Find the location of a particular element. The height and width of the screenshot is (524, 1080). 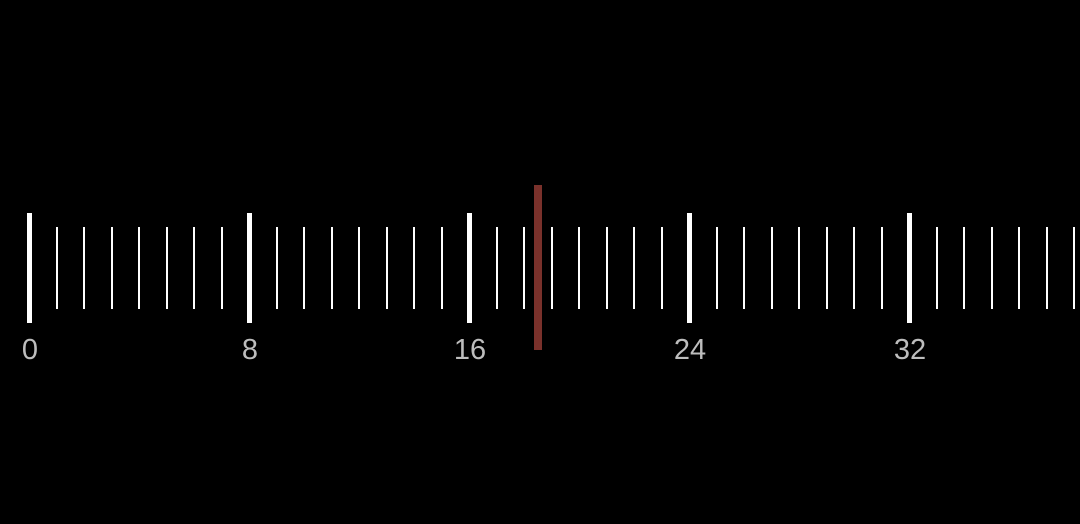

tick-label: 16 is located at coordinates (470, 350).